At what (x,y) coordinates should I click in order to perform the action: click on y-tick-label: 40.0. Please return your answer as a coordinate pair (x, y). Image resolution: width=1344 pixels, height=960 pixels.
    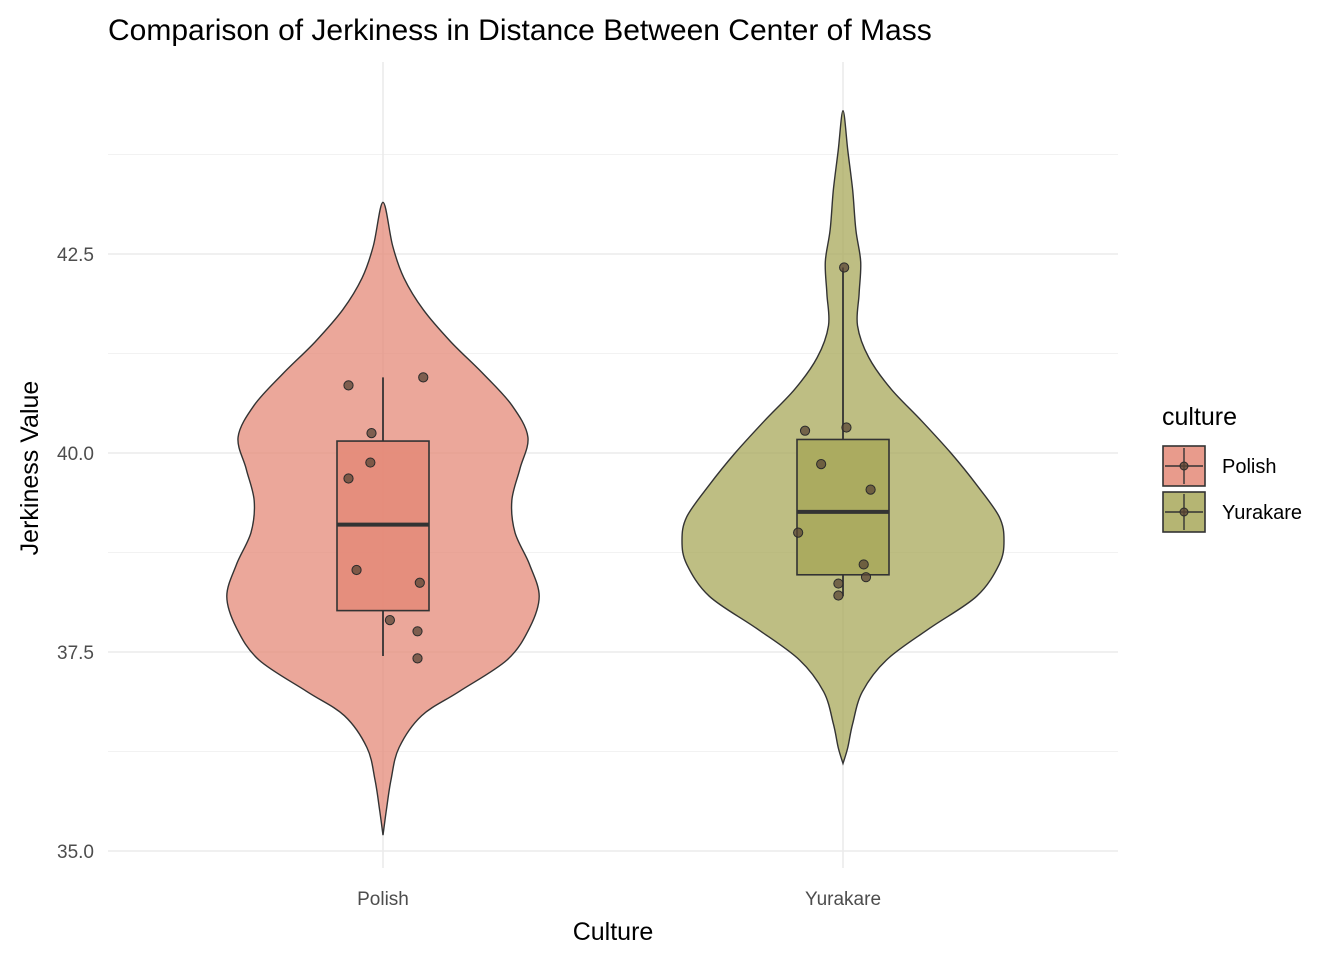
    Looking at the image, I should click on (75, 454).